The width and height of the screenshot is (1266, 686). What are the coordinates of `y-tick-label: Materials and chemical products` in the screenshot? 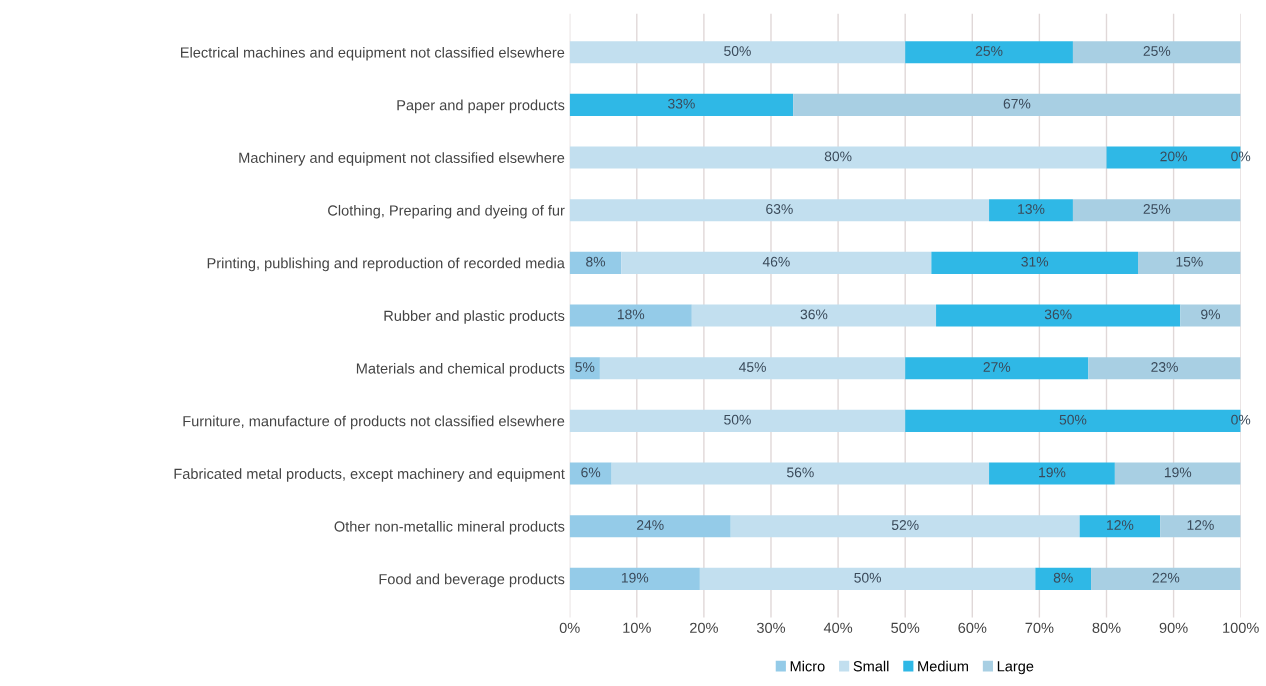 It's located at (460, 369).